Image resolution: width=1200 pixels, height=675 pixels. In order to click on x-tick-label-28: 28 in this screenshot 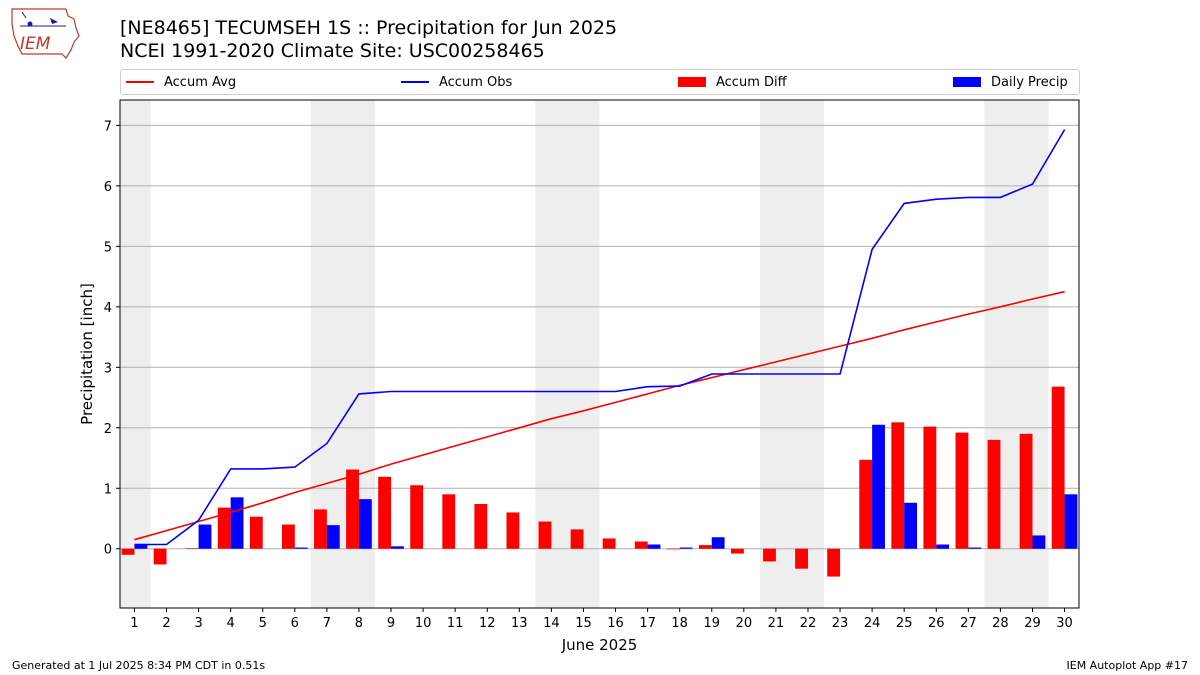, I will do `click(1000, 623)`.